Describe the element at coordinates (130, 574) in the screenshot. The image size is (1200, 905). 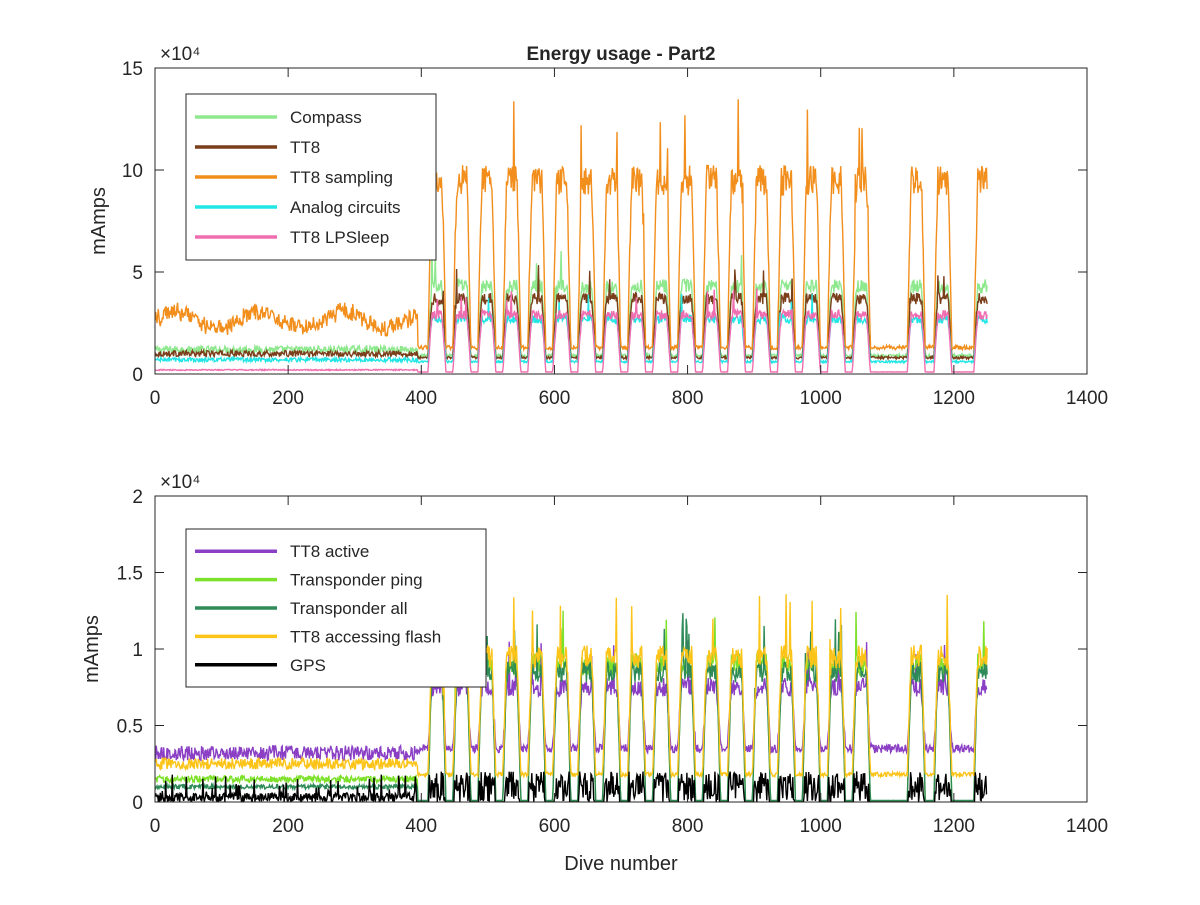
I see `y-tick-label: 1.5` at that location.